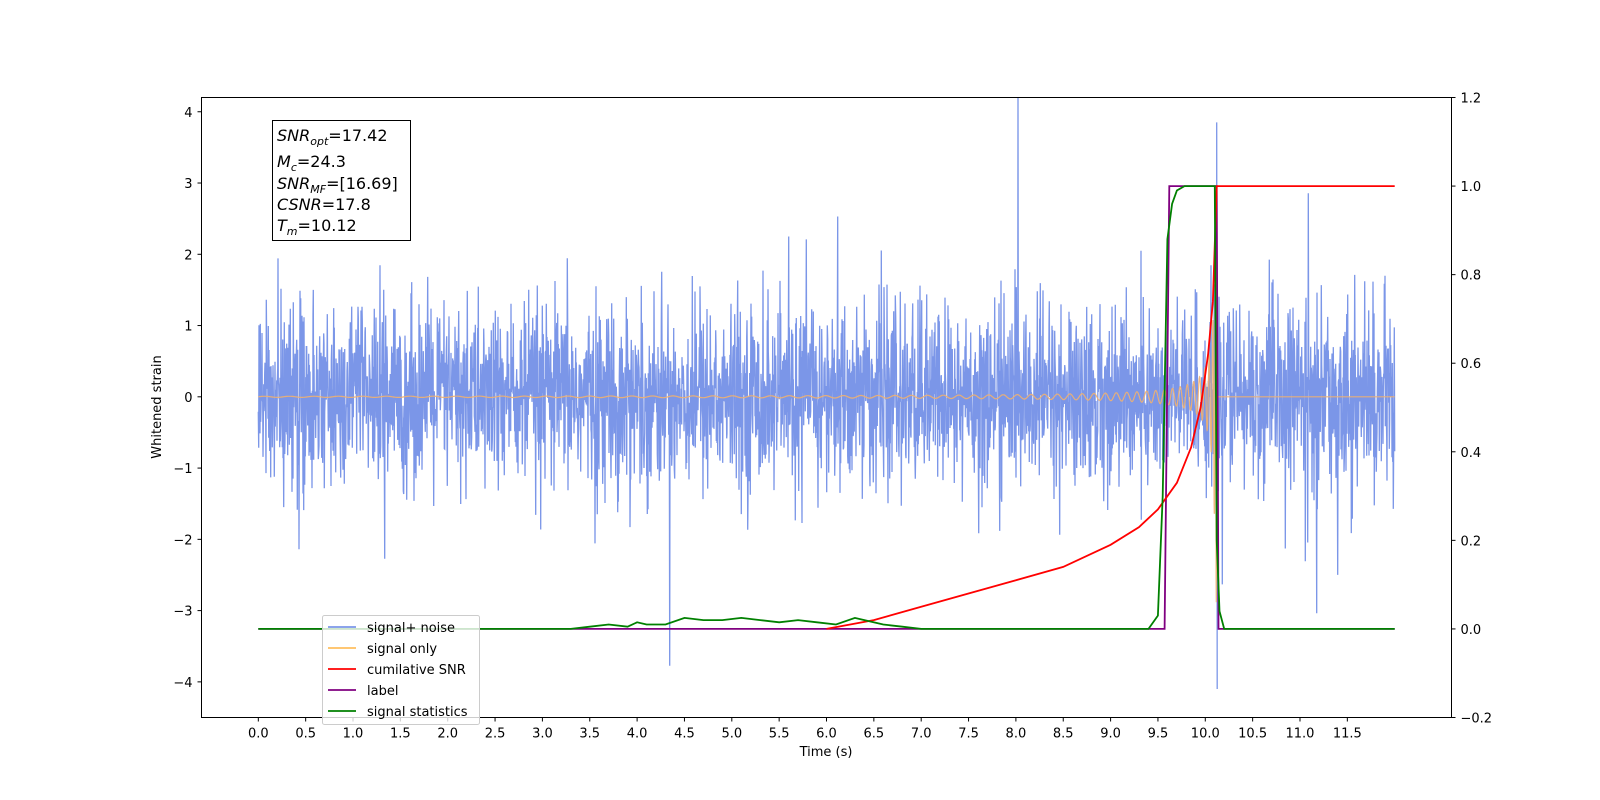 The image size is (1600, 800). I want to click on x-tick-label: 1.0, so click(353, 734).